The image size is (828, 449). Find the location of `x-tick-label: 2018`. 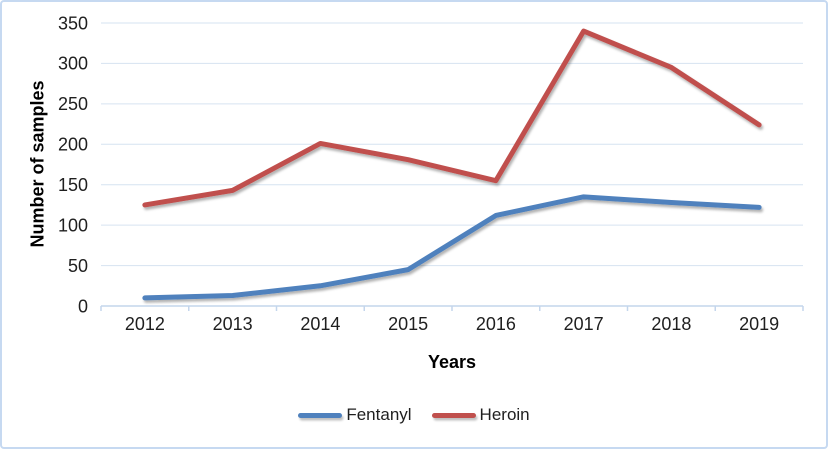

x-tick-label: 2018 is located at coordinates (671, 324).